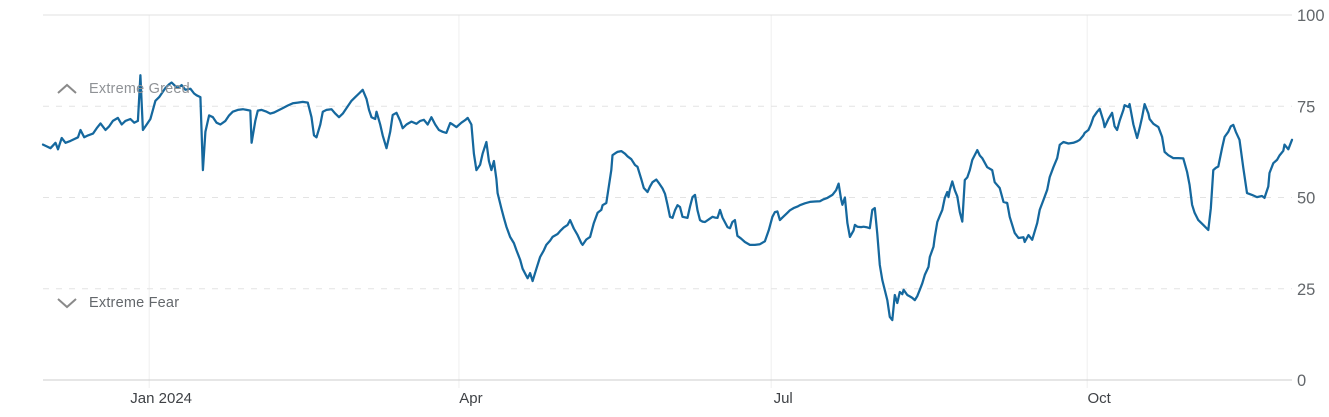 The width and height of the screenshot is (1329, 417). I want to click on y-axis-label-25: 25, so click(1306, 290).